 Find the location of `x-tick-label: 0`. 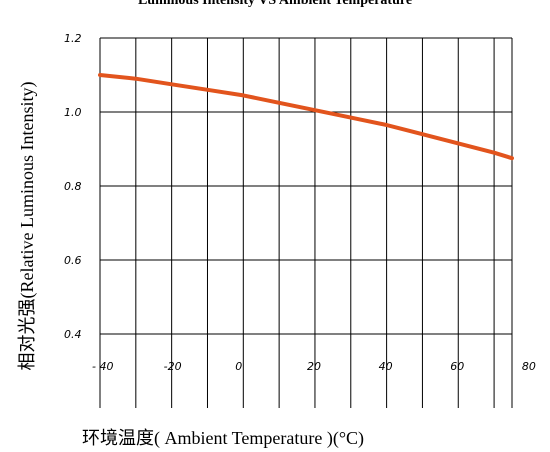

x-tick-label: 0 is located at coordinates (238, 366).